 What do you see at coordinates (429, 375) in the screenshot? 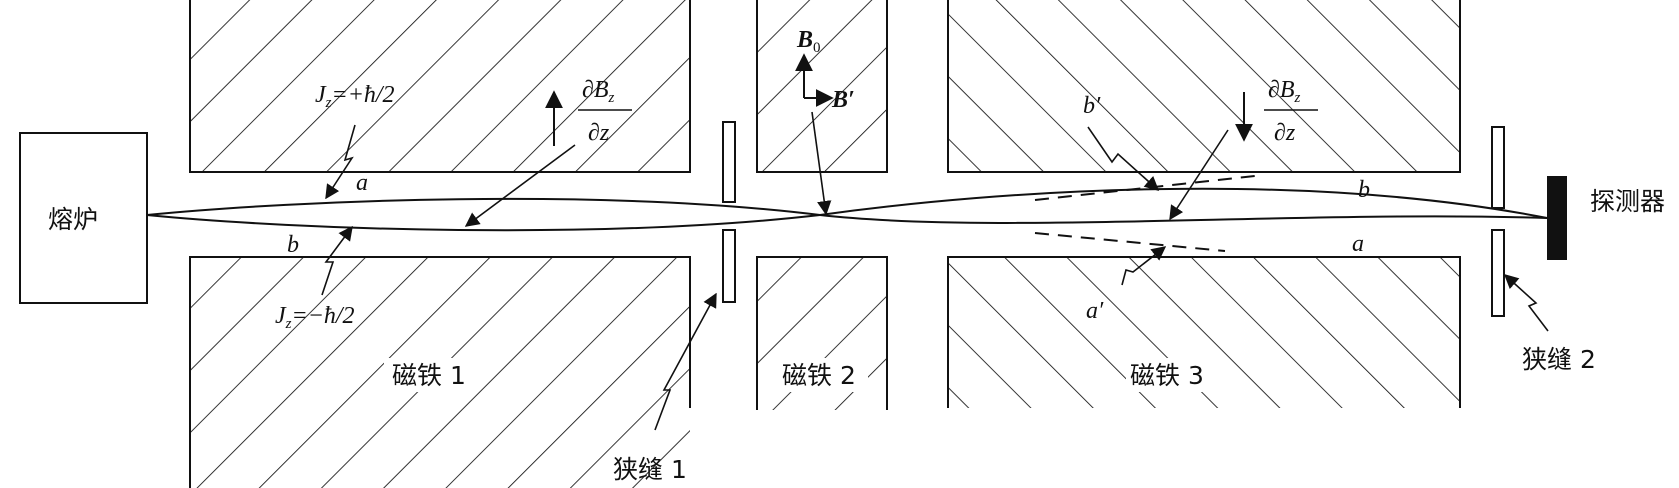
I see `magnet-1-label: 磁铁 1` at bounding box center [429, 375].